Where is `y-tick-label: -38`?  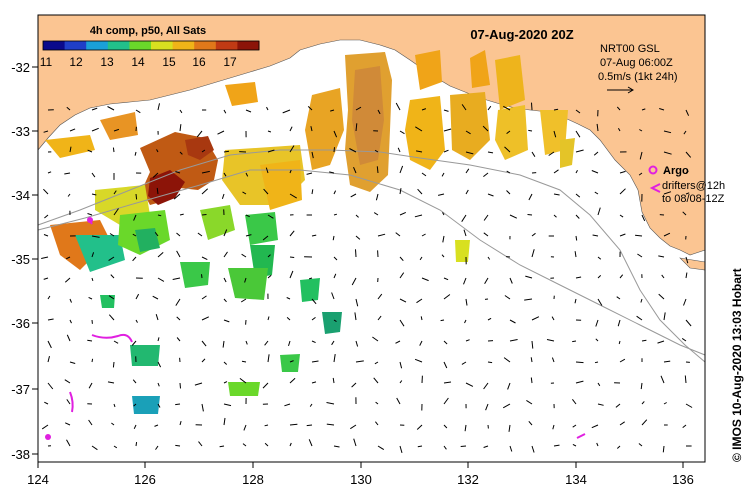
y-tick-label: -38 is located at coordinates (20, 454).